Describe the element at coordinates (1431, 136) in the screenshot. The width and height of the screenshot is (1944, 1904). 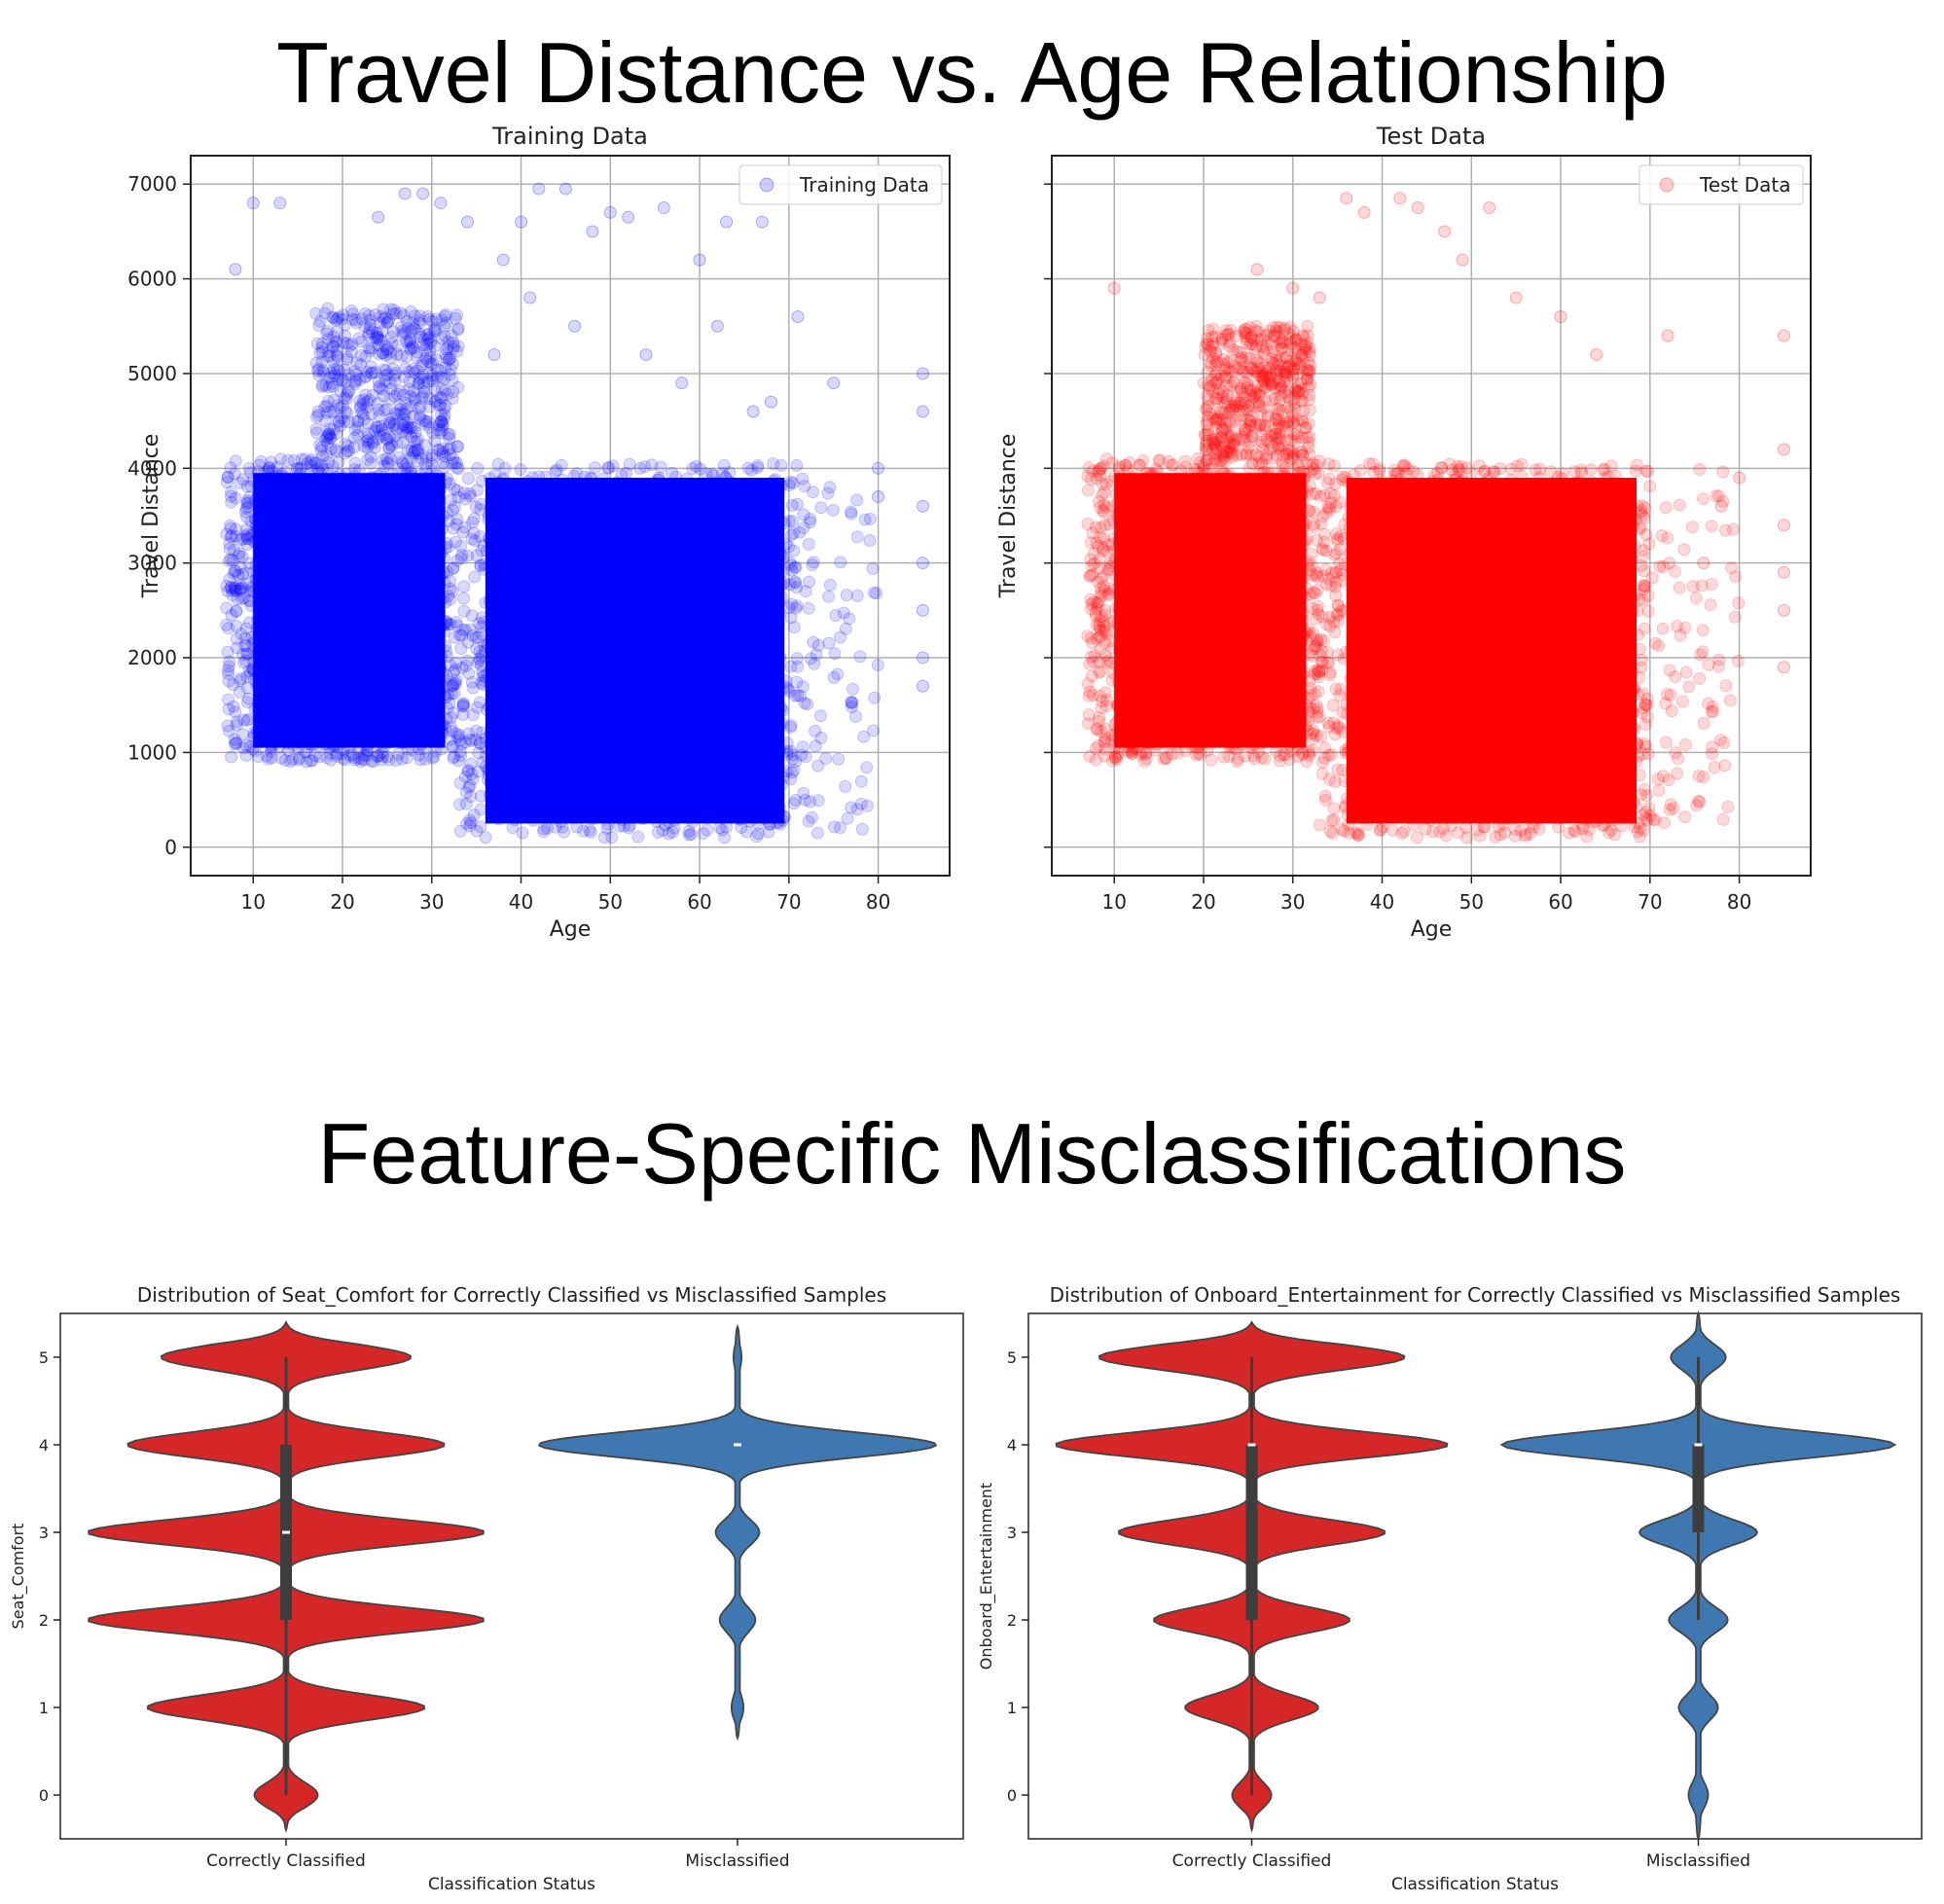
I see `chart-title: Test Data` at that location.